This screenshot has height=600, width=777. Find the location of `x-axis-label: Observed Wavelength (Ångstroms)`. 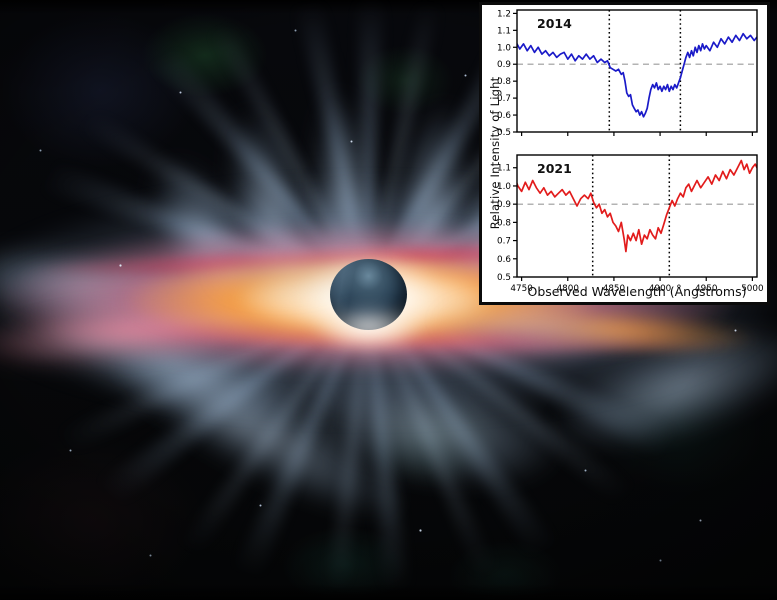

x-axis-label: Observed Wavelength (Ångstroms) is located at coordinates (637, 291).